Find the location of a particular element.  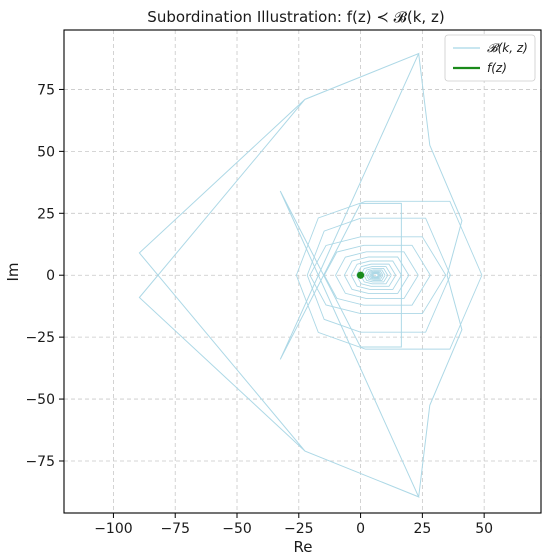

y-tick-label: −75 is located at coordinates (40, 462).